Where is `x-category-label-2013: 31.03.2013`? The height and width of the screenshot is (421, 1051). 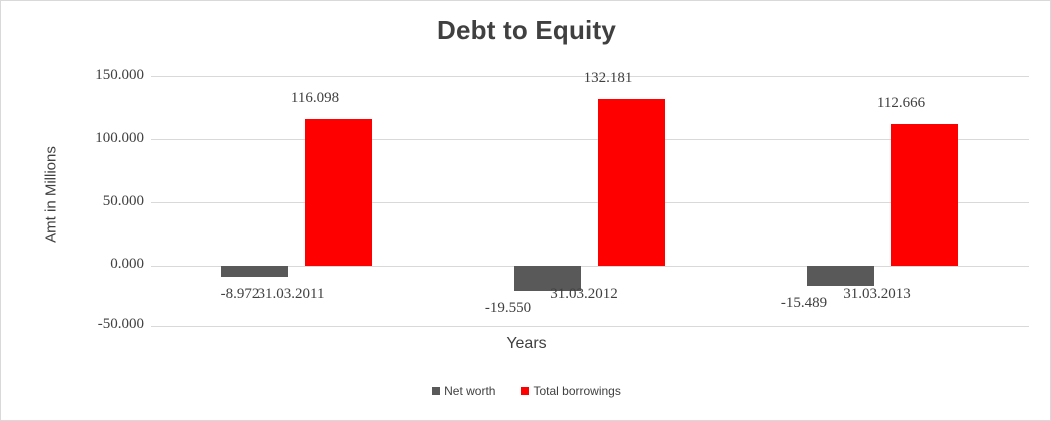
x-category-label-2013: 31.03.2013 is located at coordinates (877, 294).